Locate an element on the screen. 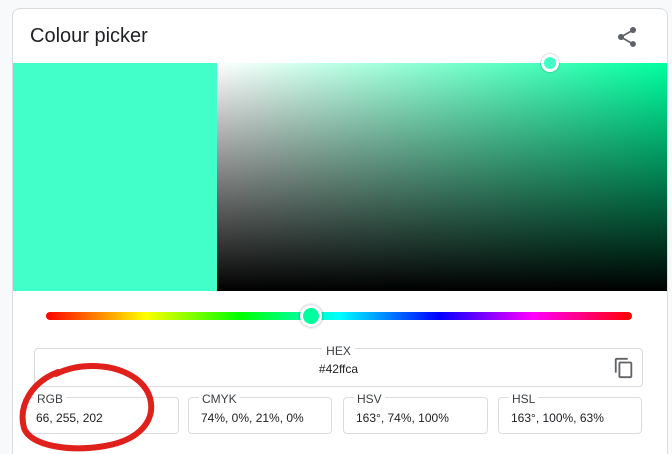 The width and height of the screenshot is (672, 454). hsv-field: HSV 163°, 74%, 100% is located at coordinates (415, 413).